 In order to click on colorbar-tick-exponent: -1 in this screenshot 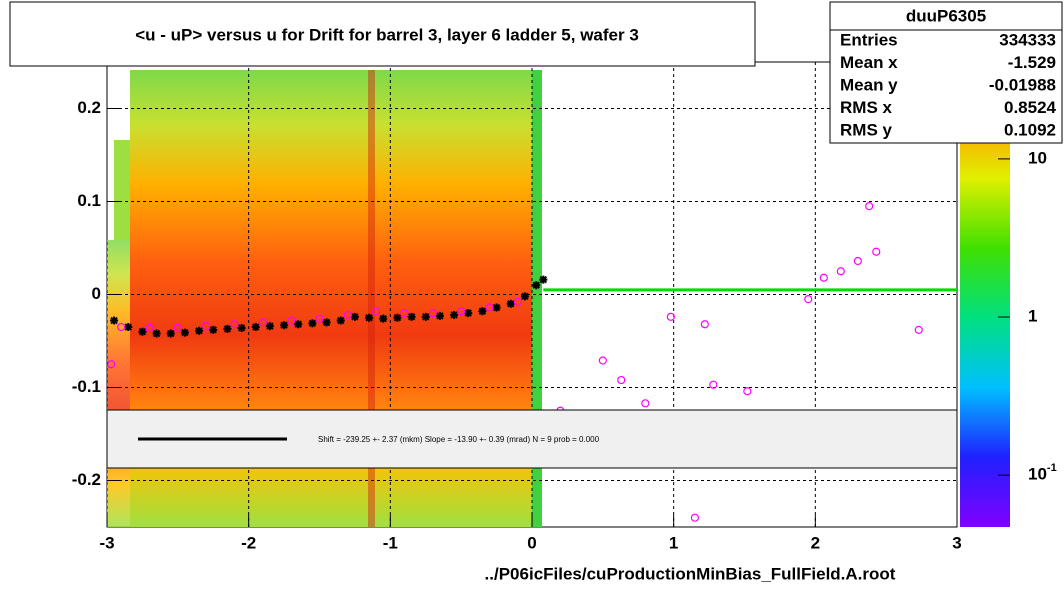, I will do `click(1052, 468)`.